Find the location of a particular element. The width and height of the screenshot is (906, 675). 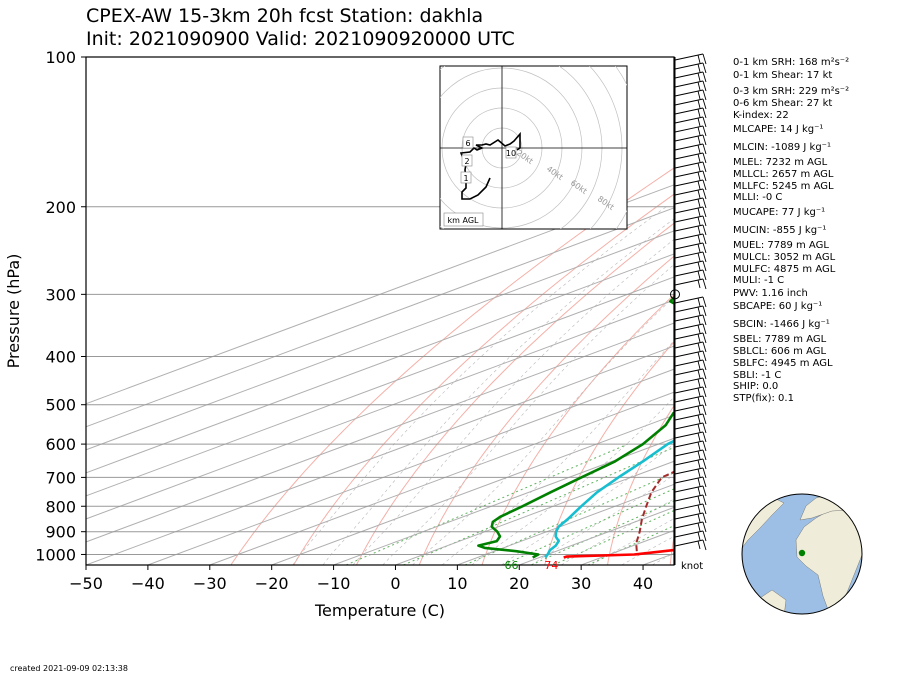

y-tick-label: 800 is located at coordinates (60, 506).